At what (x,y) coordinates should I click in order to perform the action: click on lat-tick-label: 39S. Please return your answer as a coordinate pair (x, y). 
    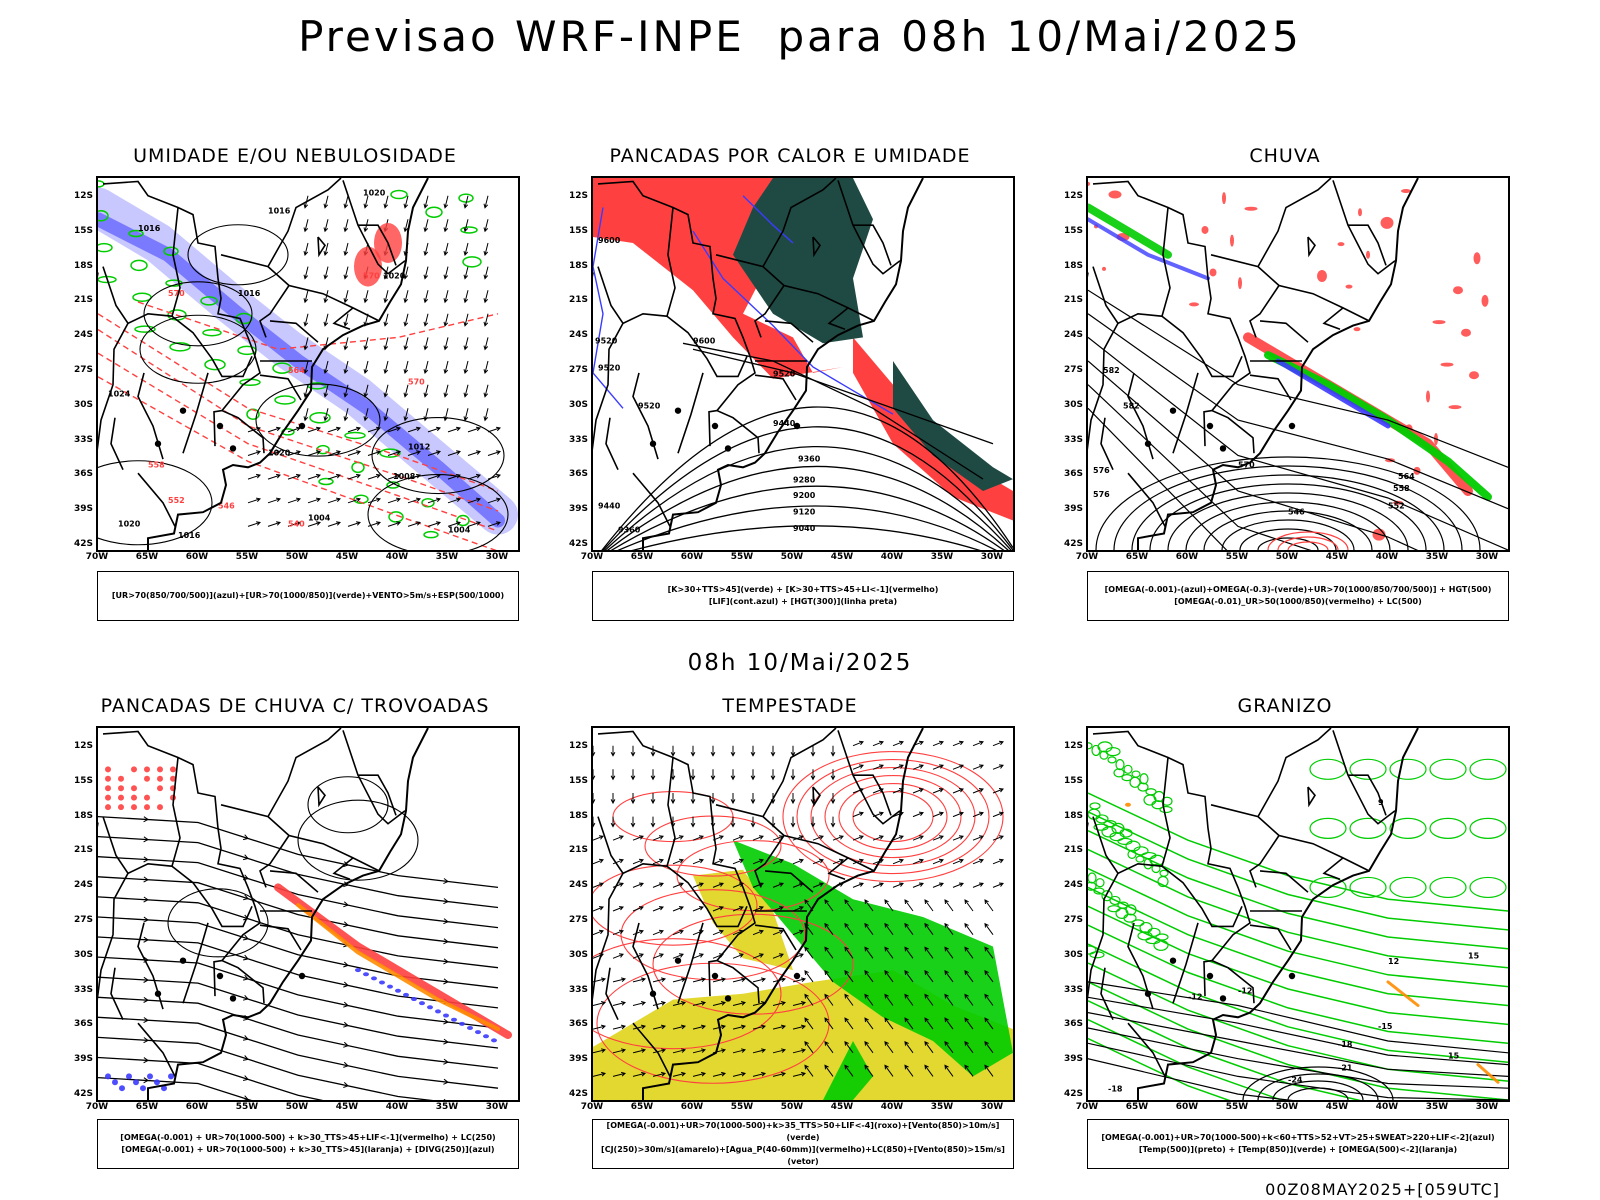
    Looking at the image, I should click on (578, 1059).